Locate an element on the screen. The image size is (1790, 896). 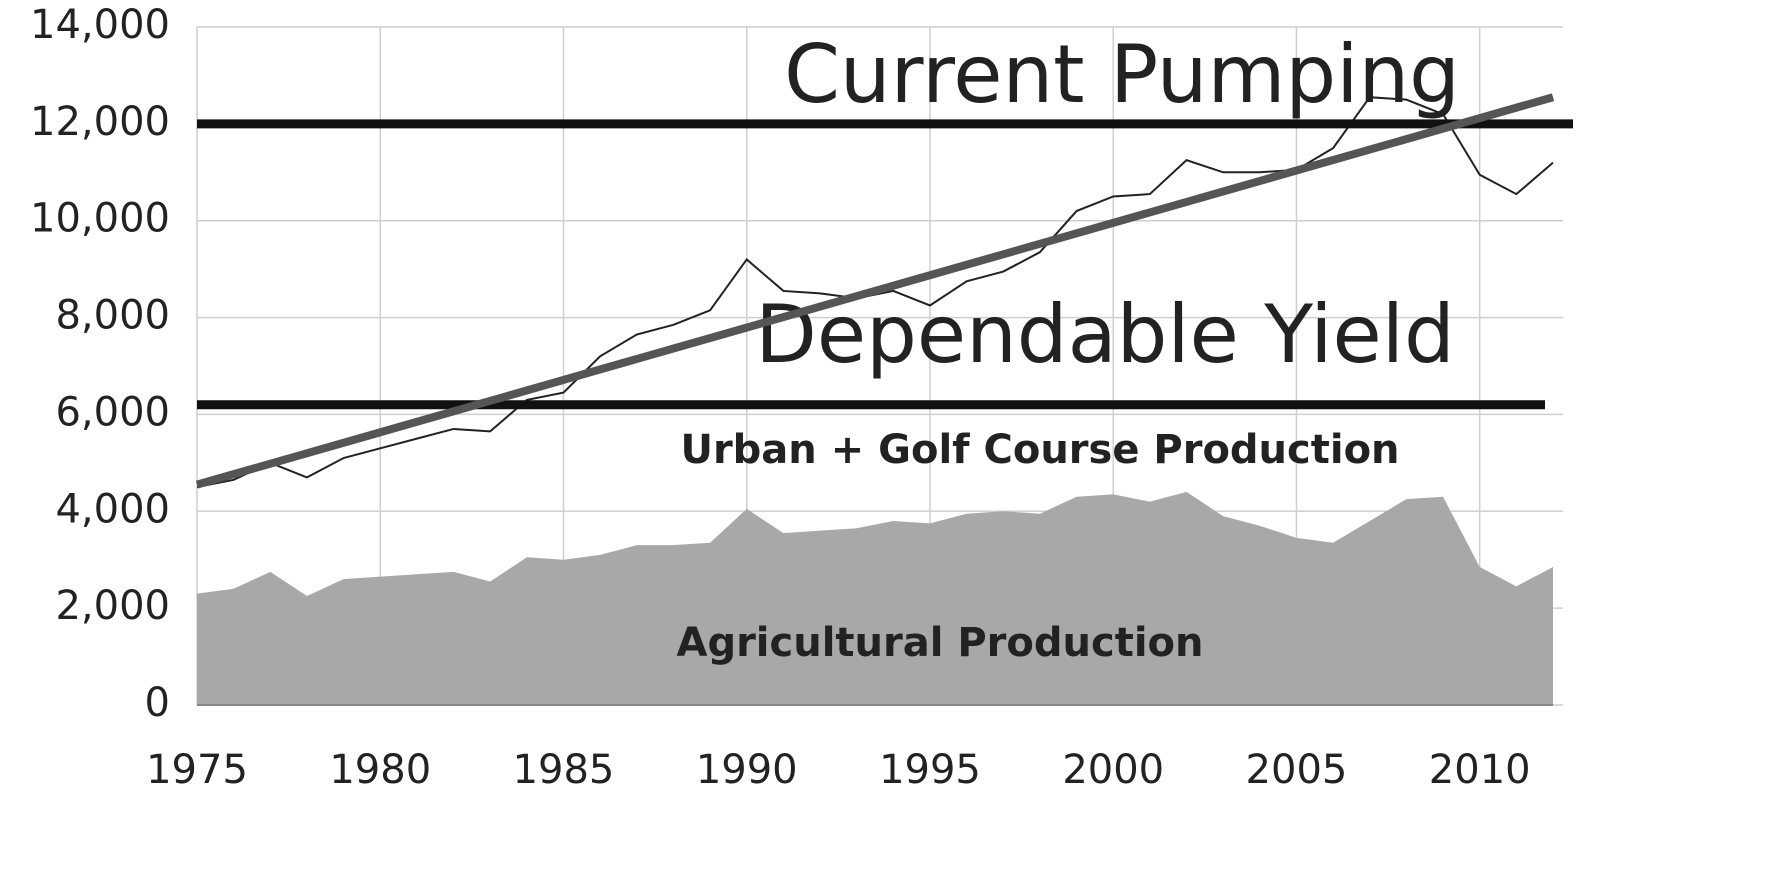
y-tick-label: 2,000 is located at coordinates (112, 606).